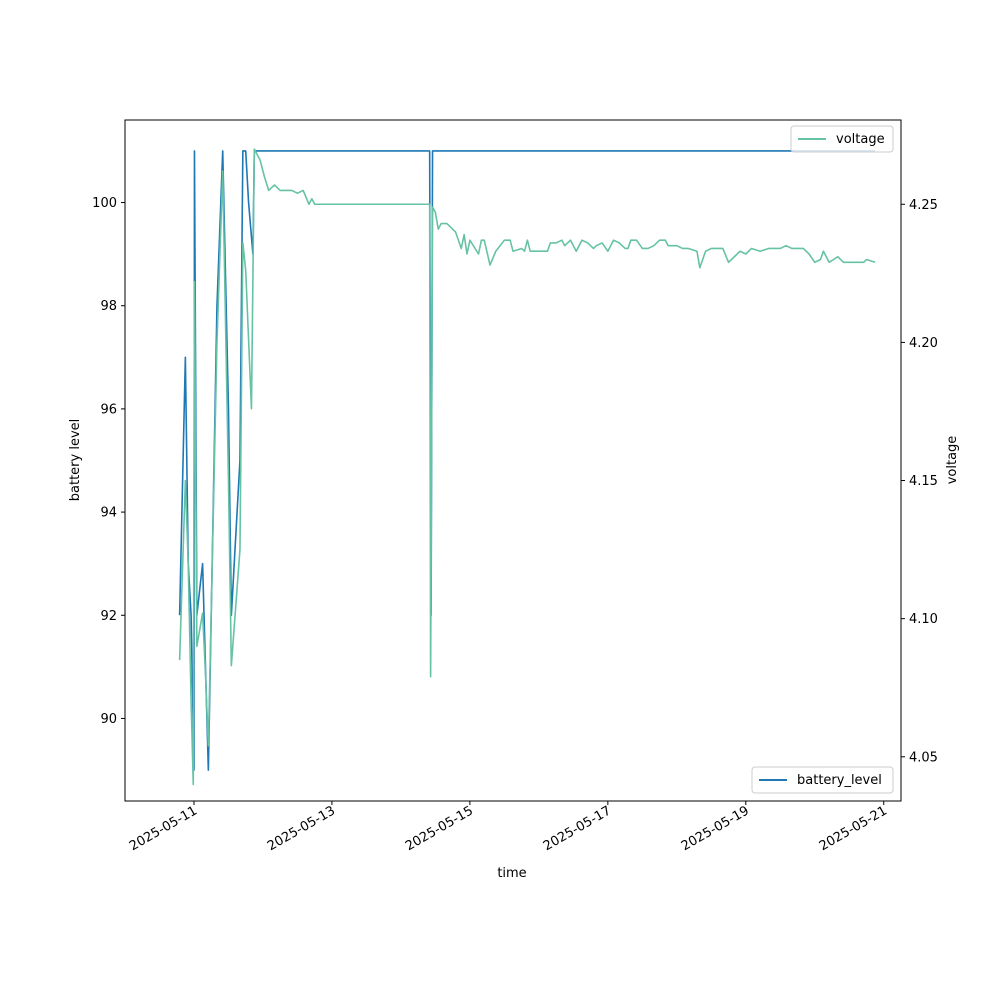 This screenshot has width=1000, height=1000. Describe the element at coordinates (108, 306) in the screenshot. I see `y-left-tick-label: 98` at that location.